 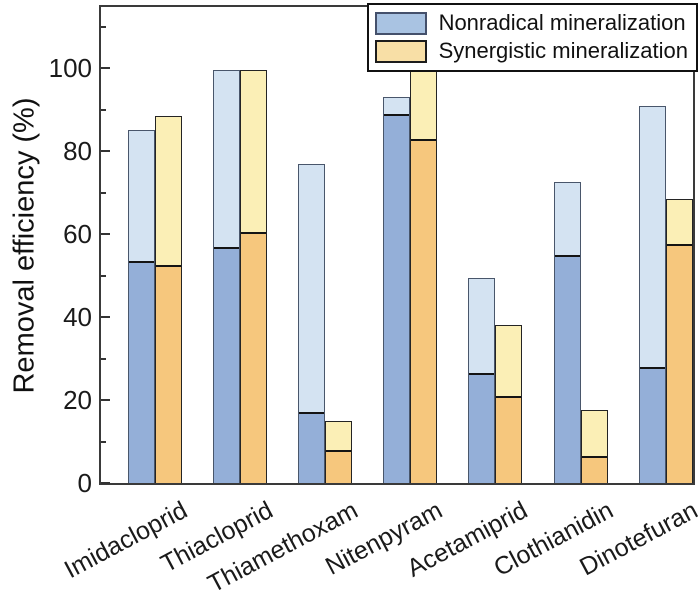 I want to click on bar-nonradical-clothianidin, so click(x=567, y=332).